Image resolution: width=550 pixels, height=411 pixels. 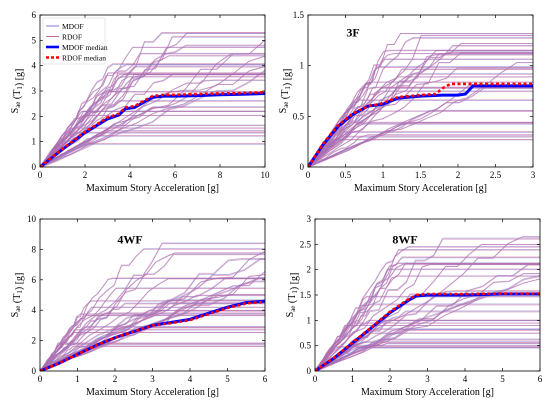 I want to click on y-tick-label: 2.5, so click(x=306, y=244).